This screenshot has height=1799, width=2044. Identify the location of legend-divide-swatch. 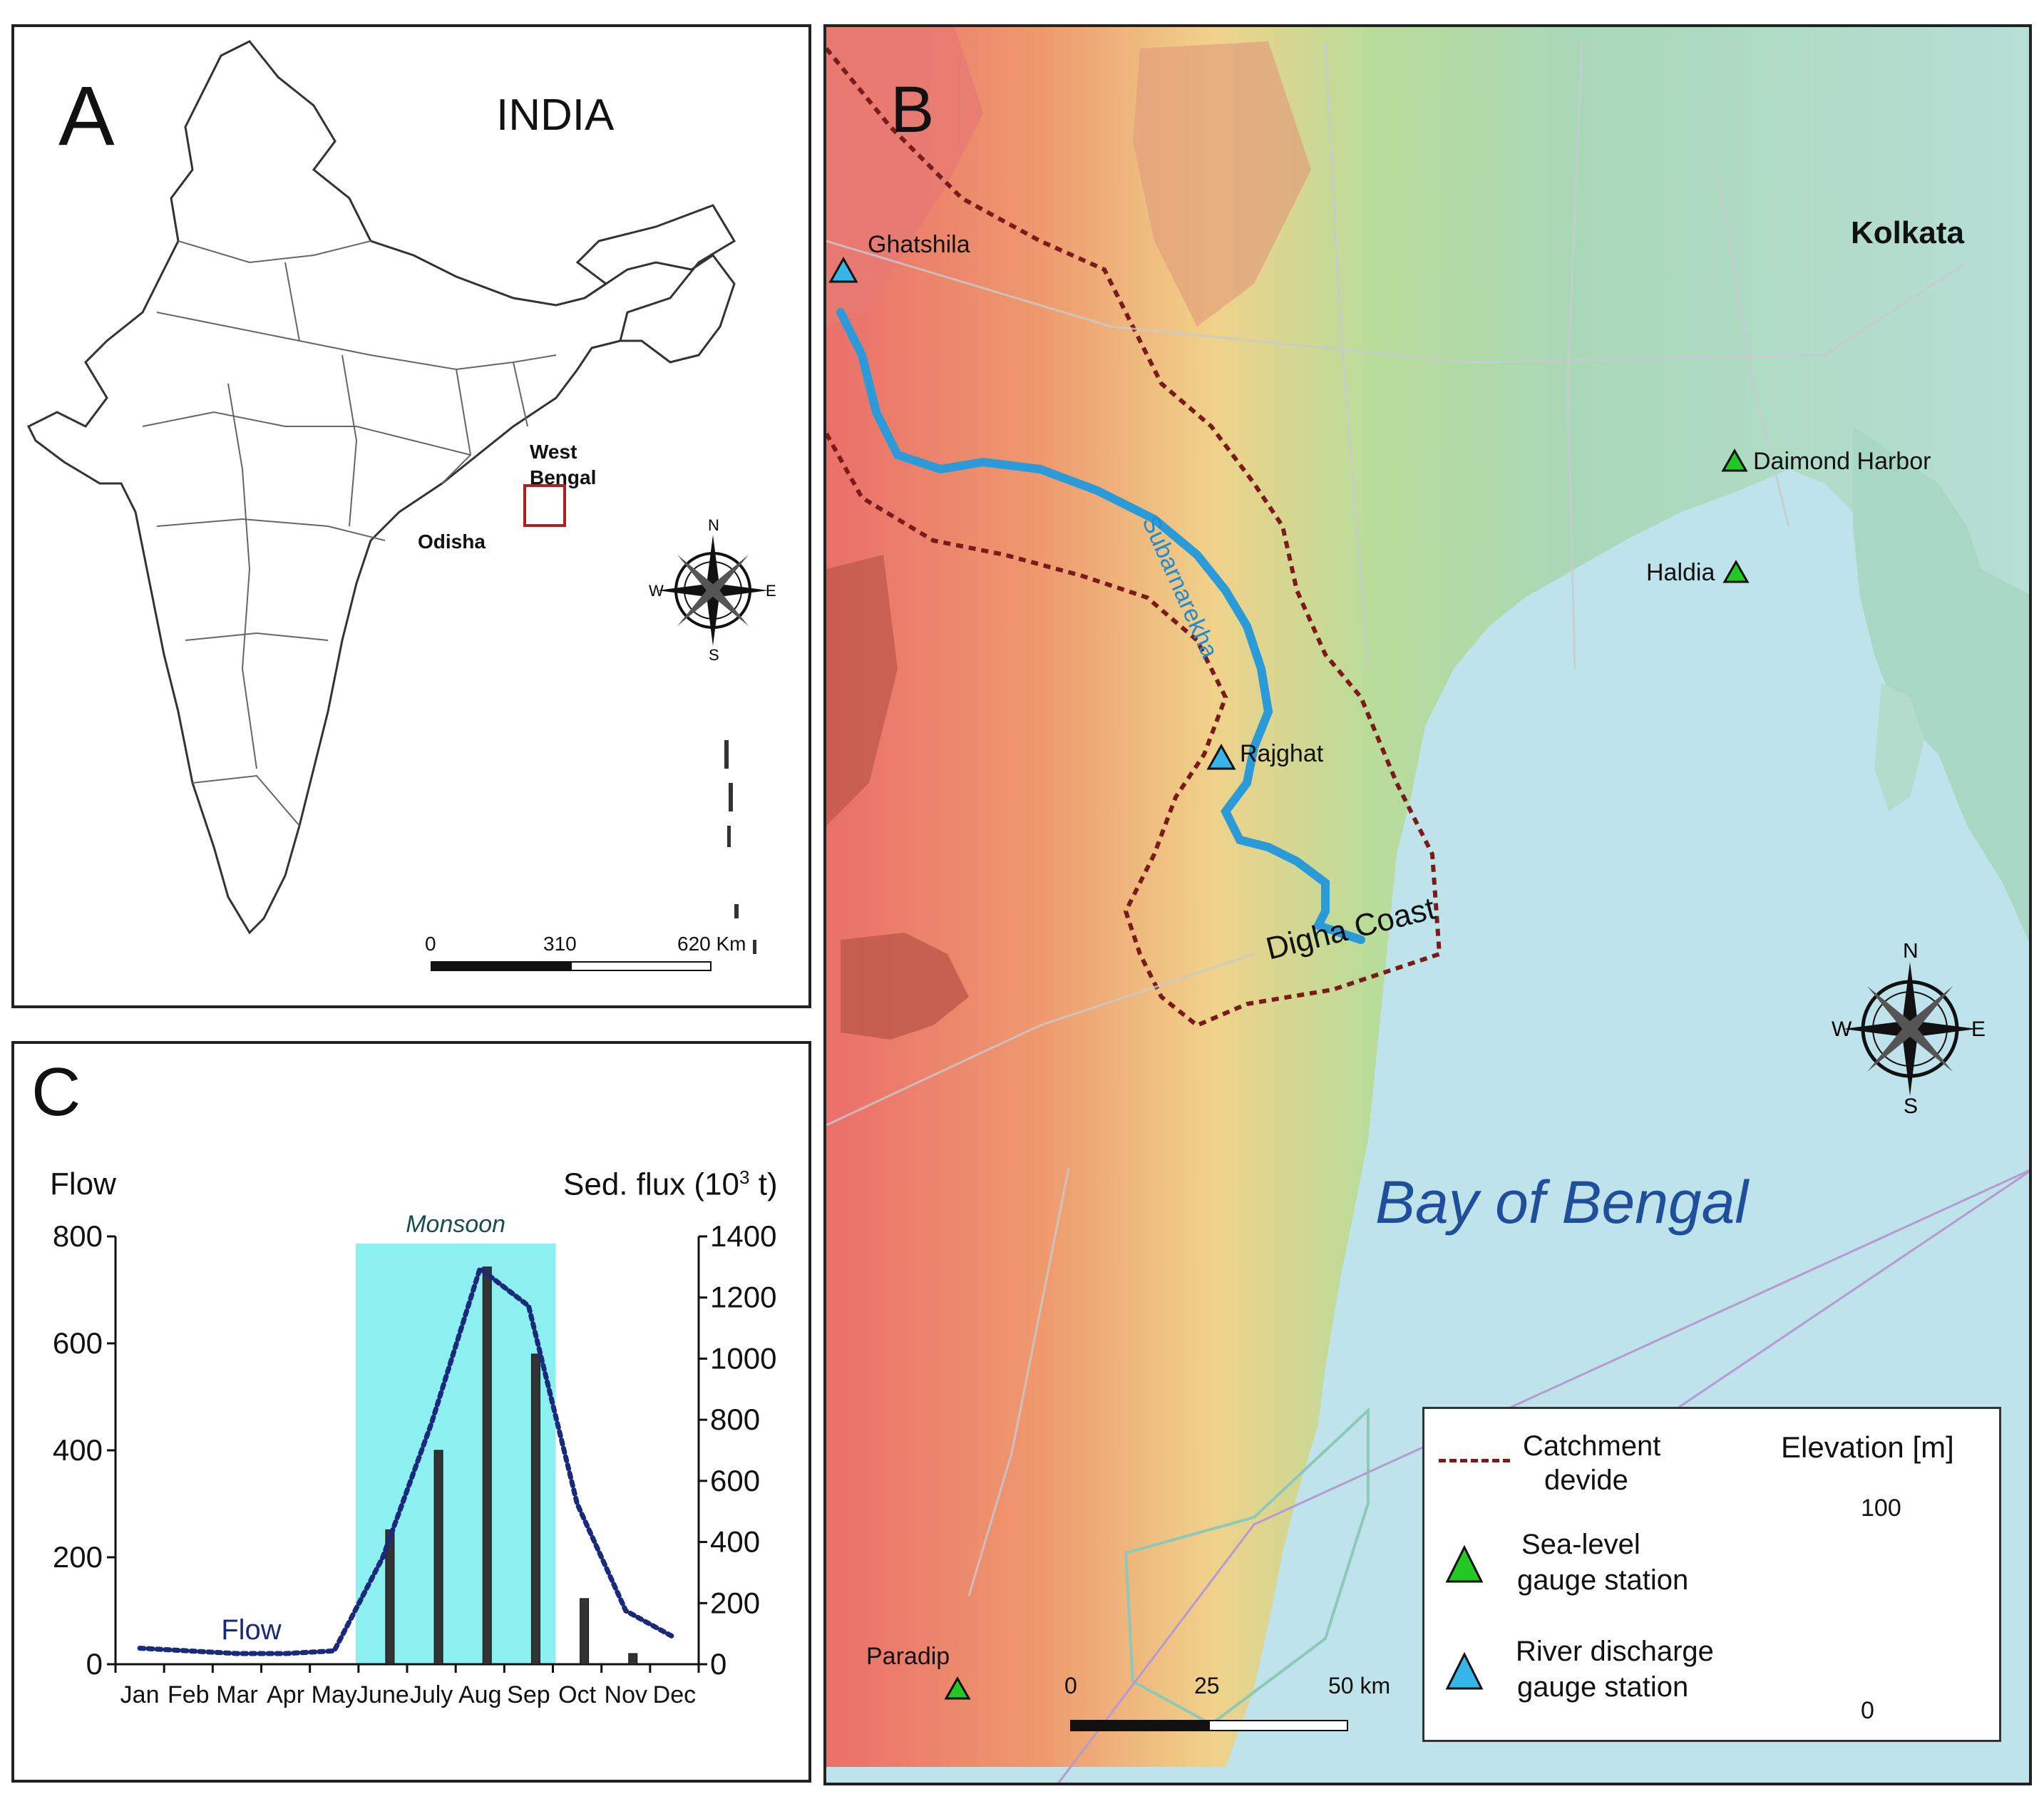
(1475, 1460).